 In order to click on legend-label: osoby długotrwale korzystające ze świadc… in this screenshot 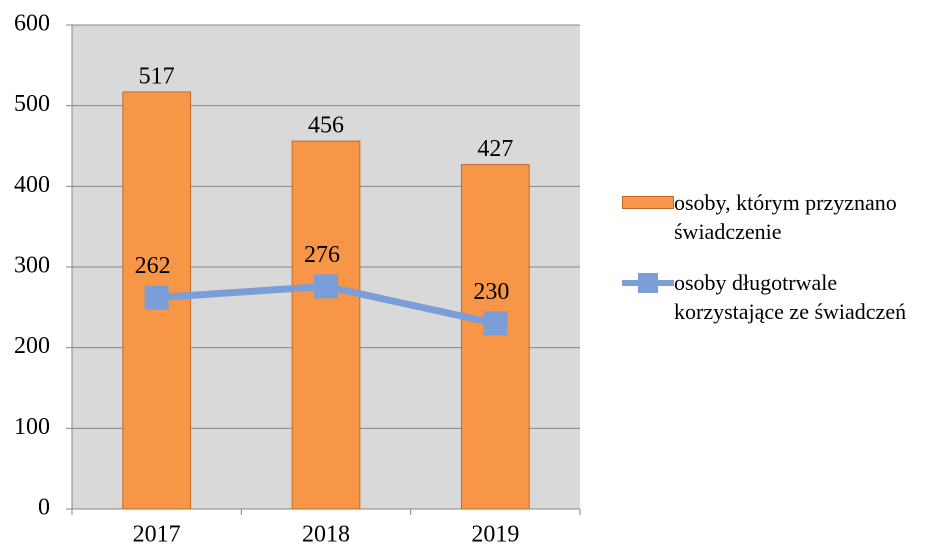, I will do `click(790, 297)`.